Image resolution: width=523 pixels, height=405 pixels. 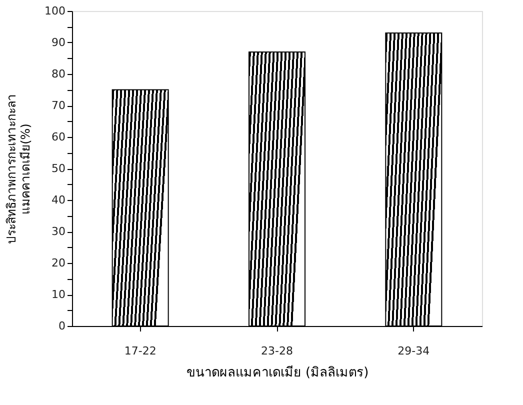 I want to click on y-axis-title: ประสิทธิภาพการกะเทาะกะลา แมคคาเดเมีย(%), so click(x=18, y=169).